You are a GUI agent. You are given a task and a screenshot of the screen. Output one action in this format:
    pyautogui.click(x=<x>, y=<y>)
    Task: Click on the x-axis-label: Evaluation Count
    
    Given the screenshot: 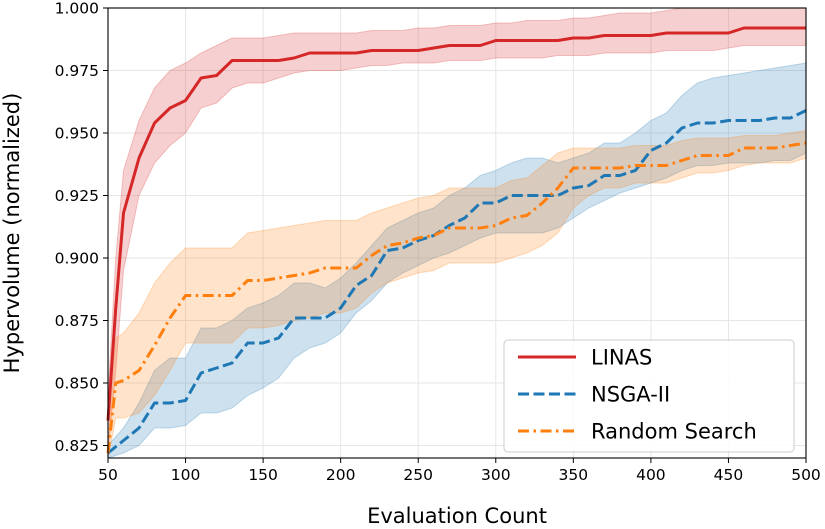 What is the action you would take?
    pyautogui.click(x=457, y=516)
    